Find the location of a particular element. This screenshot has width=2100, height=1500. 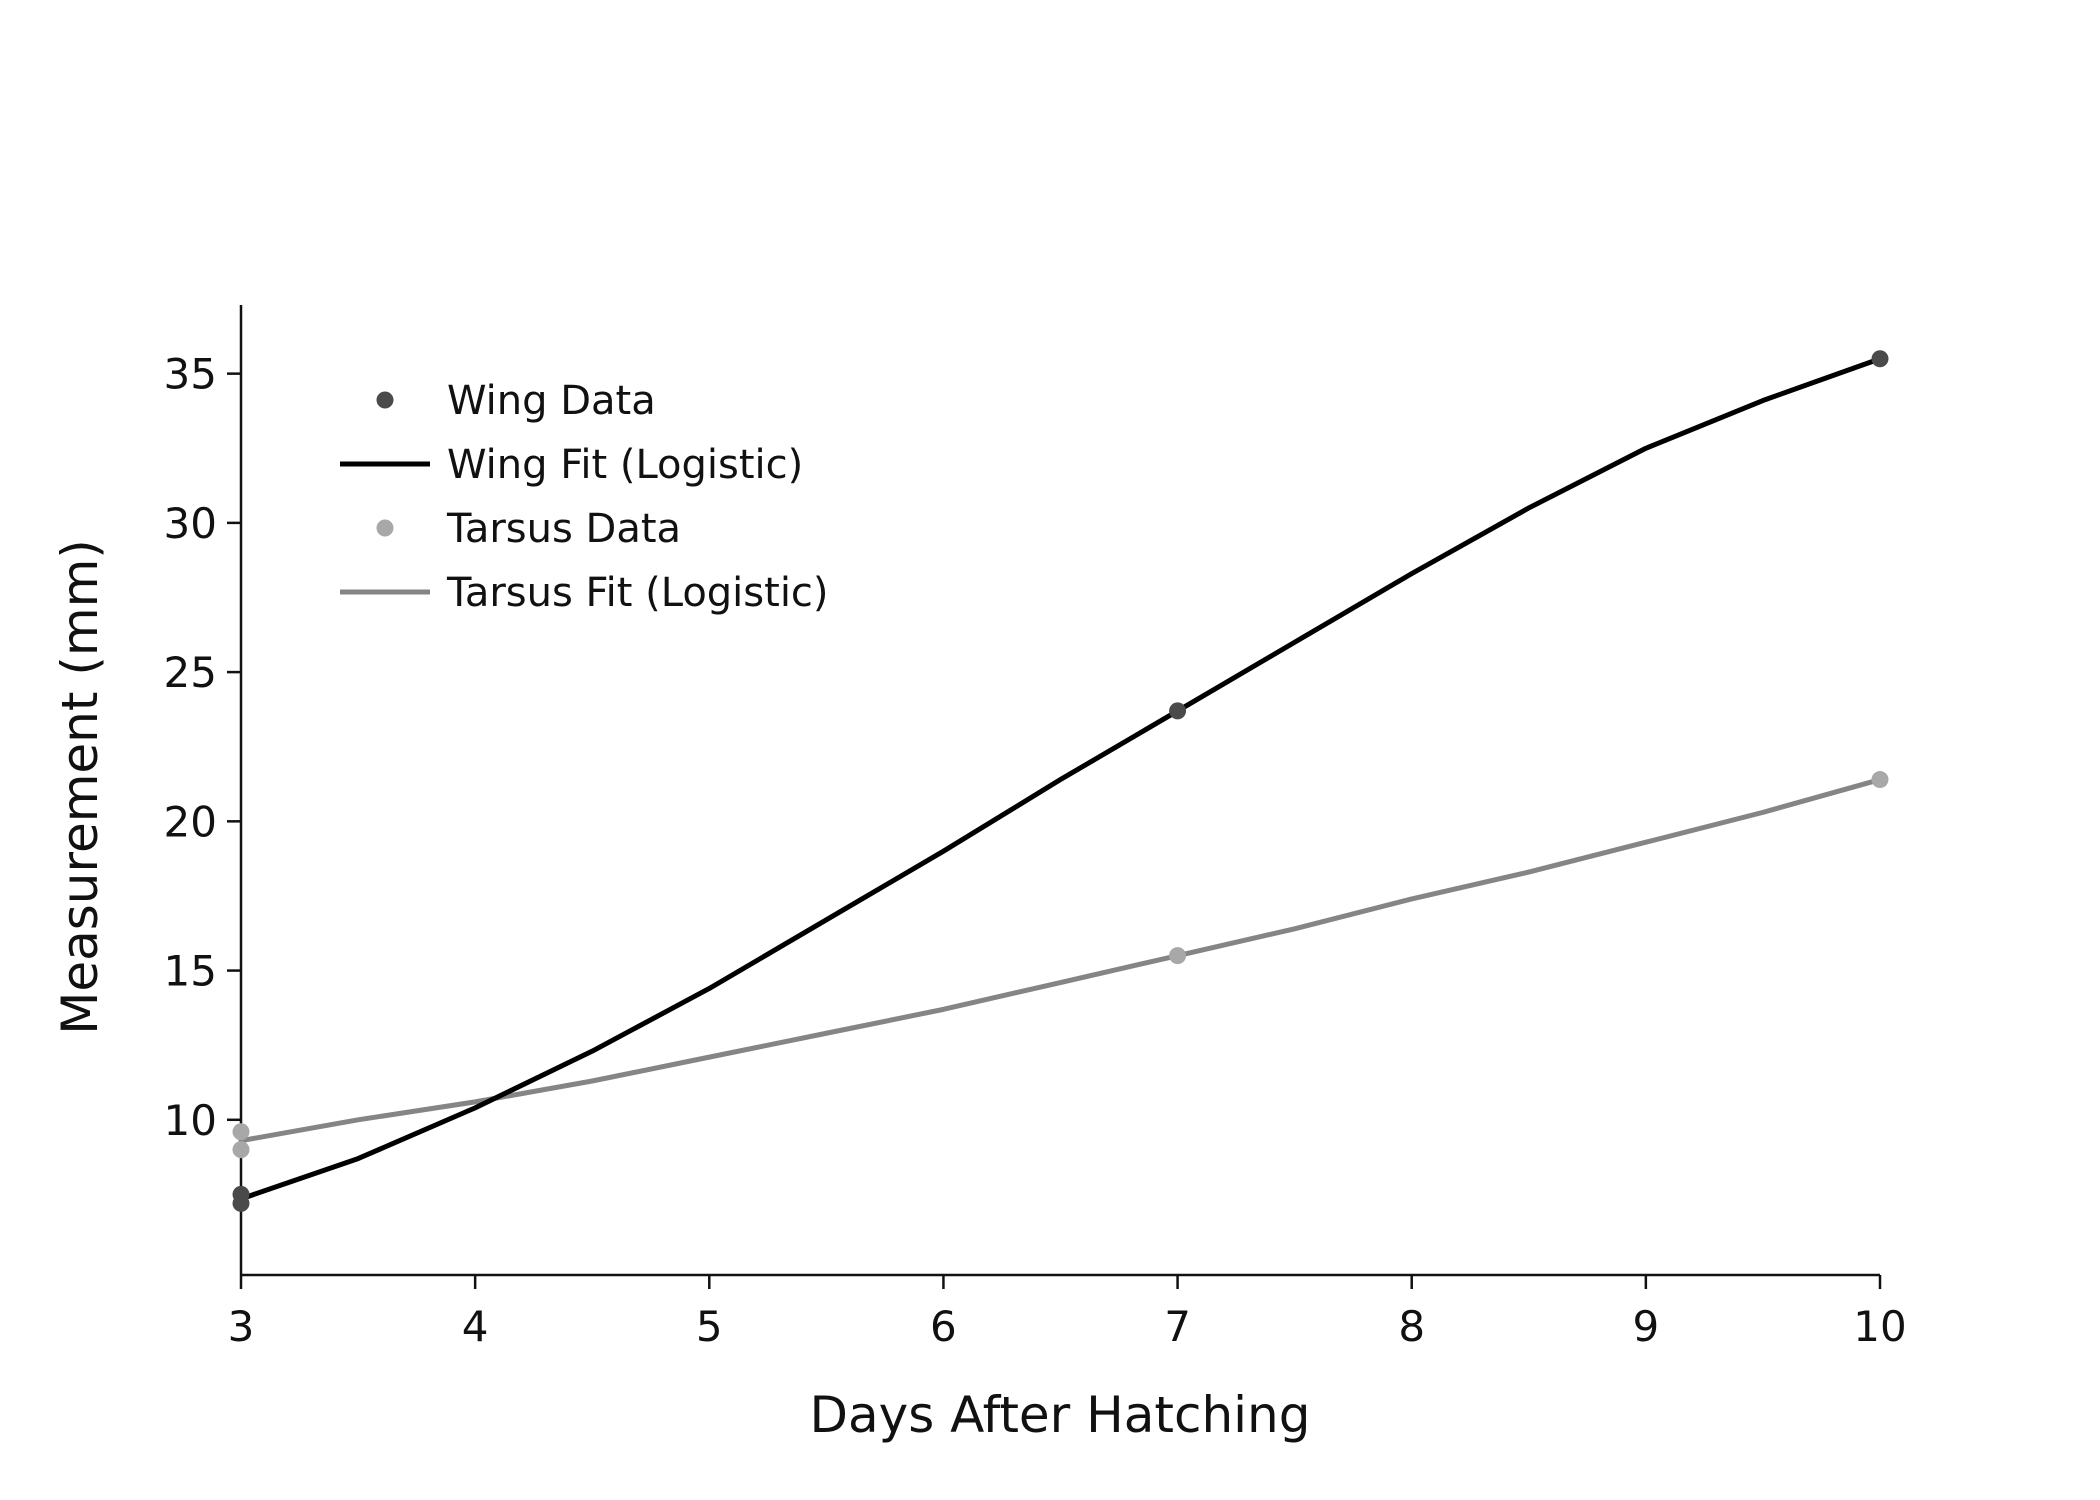

y-ticks: 10 15 20 25 30 35 is located at coordinates (202, 747).